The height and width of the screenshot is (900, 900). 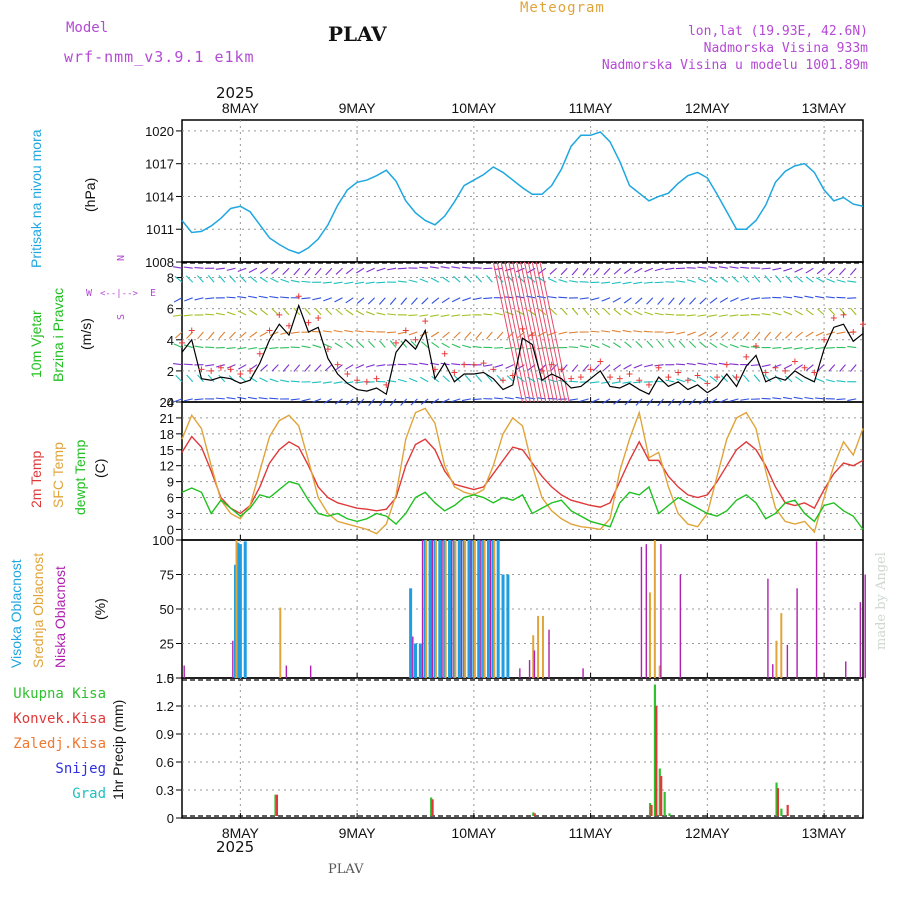 I want to click on elevation-label: Nadmorska Visina 933m, so click(x=785, y=48).